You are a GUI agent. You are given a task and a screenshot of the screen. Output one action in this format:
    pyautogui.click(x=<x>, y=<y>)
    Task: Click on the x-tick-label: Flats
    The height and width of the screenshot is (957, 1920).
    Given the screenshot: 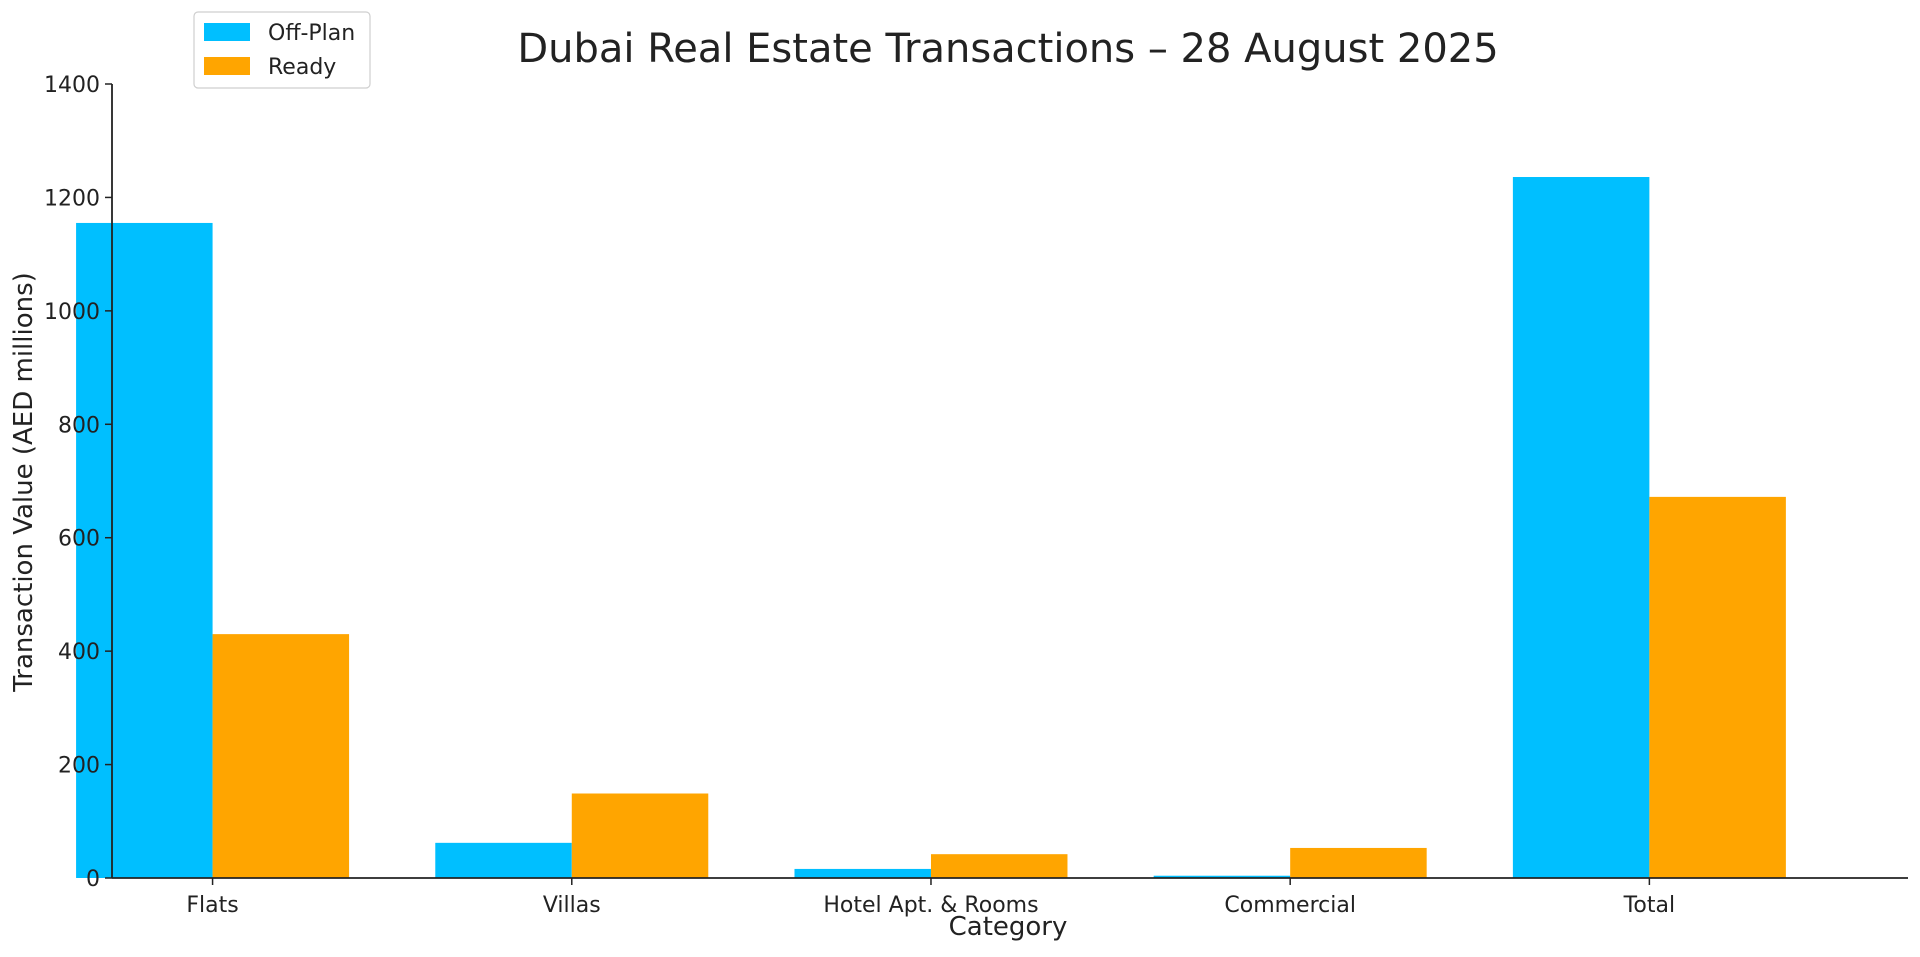 What is the action you would take?
    pyautogui.click(x=212, y=905)
    